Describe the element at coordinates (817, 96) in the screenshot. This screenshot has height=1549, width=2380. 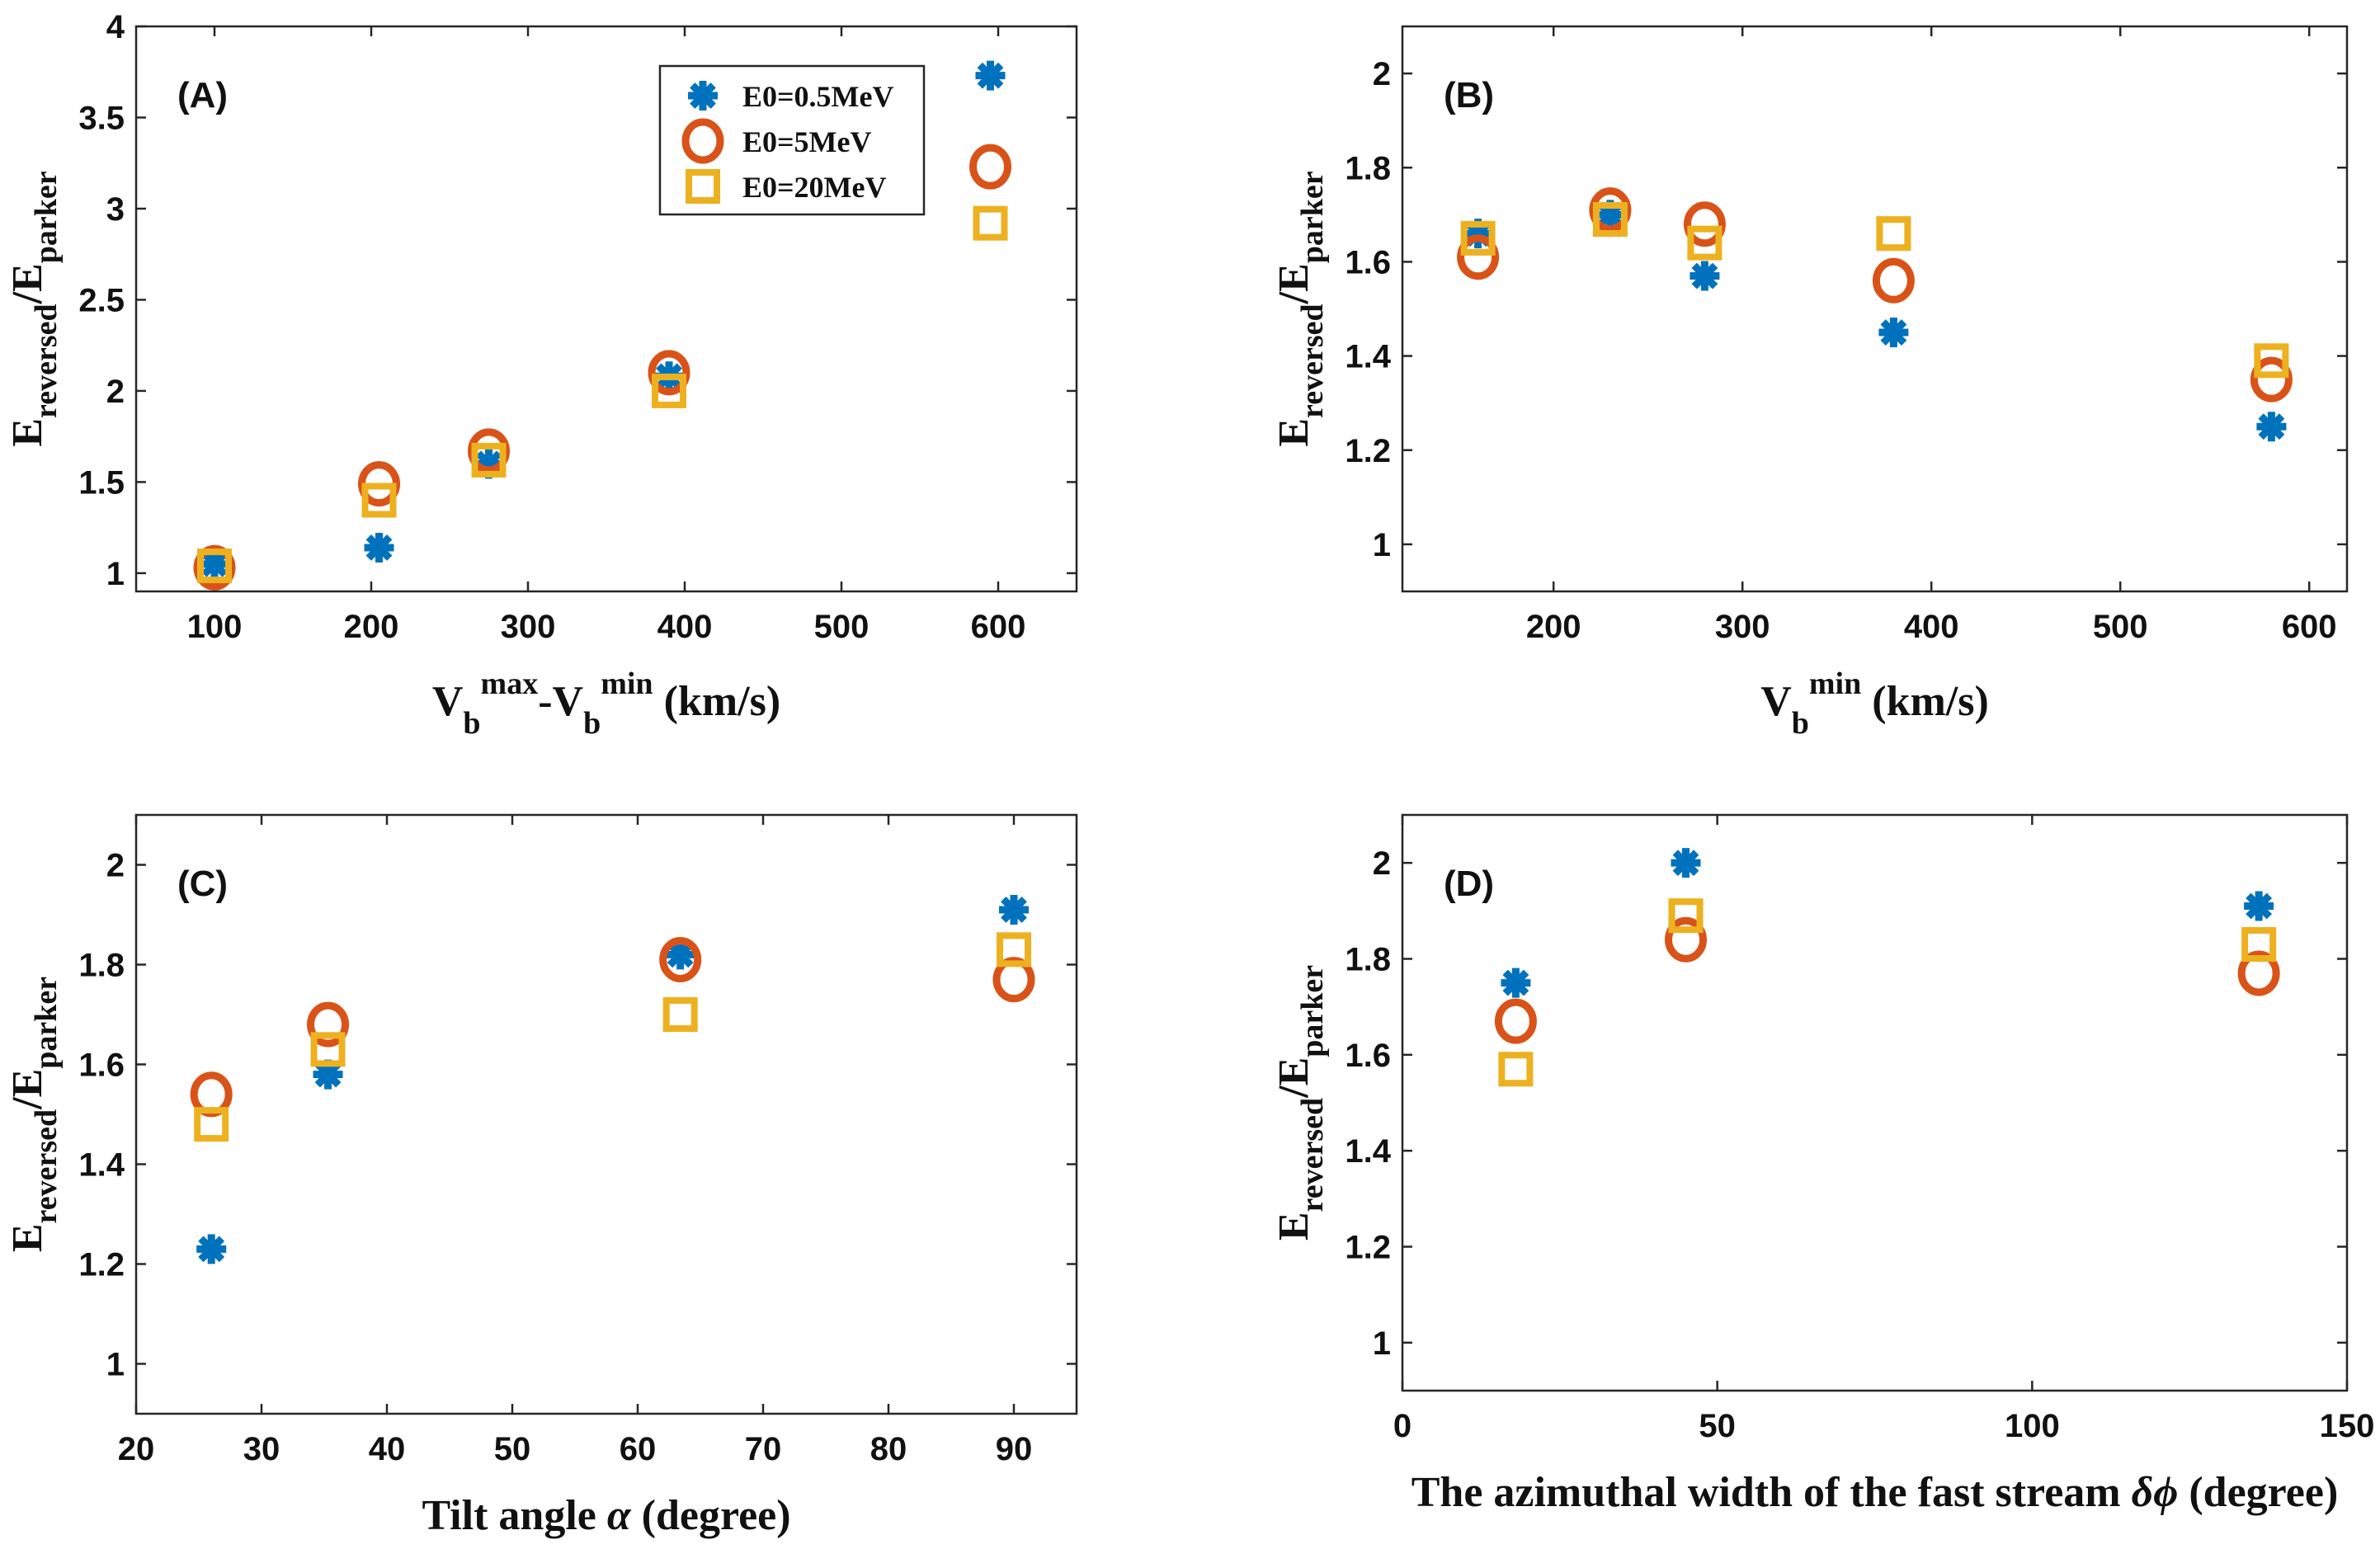
I see `legend-label: E0=0.5MeV` at that location.